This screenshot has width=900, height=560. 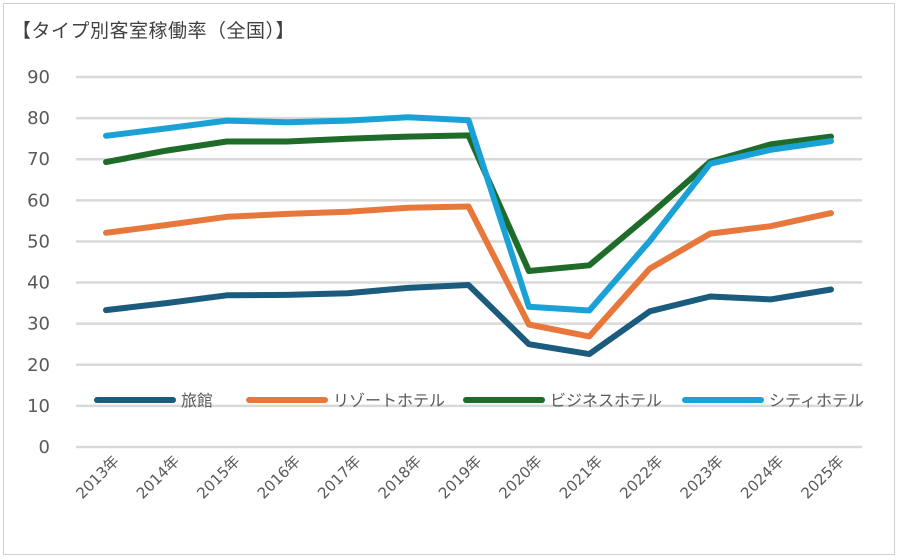 I want to click on y-tick-label: 70, so click(x=38, y=159).